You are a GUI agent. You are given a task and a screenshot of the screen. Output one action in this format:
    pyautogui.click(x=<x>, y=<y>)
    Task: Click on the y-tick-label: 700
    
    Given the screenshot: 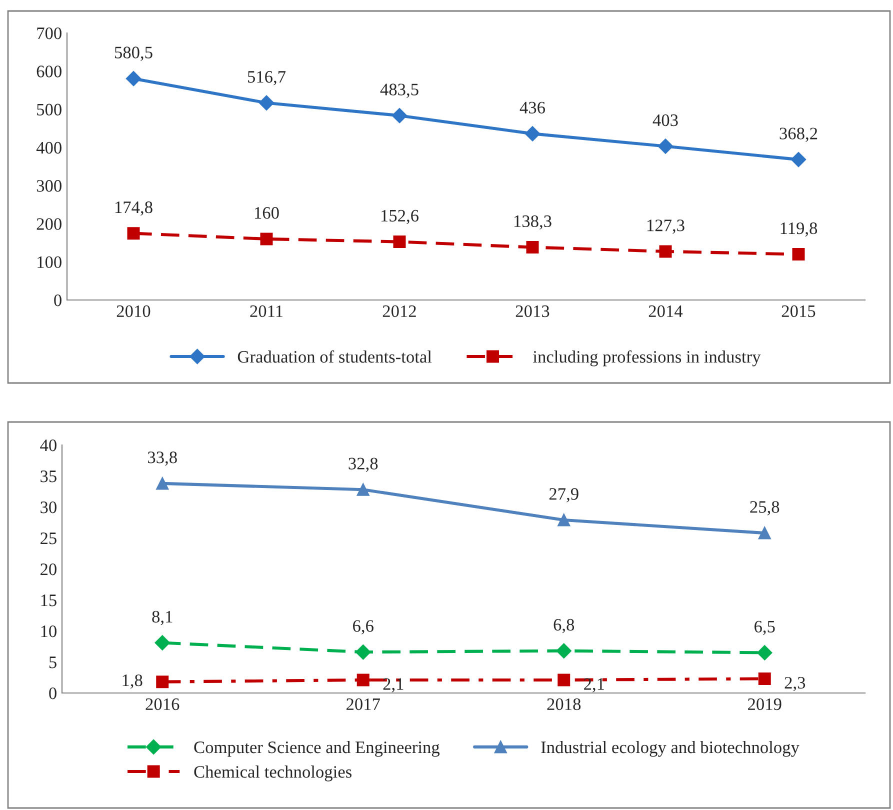 What is the action you would take?
    pyautogui.click(x=49, y=33)
    